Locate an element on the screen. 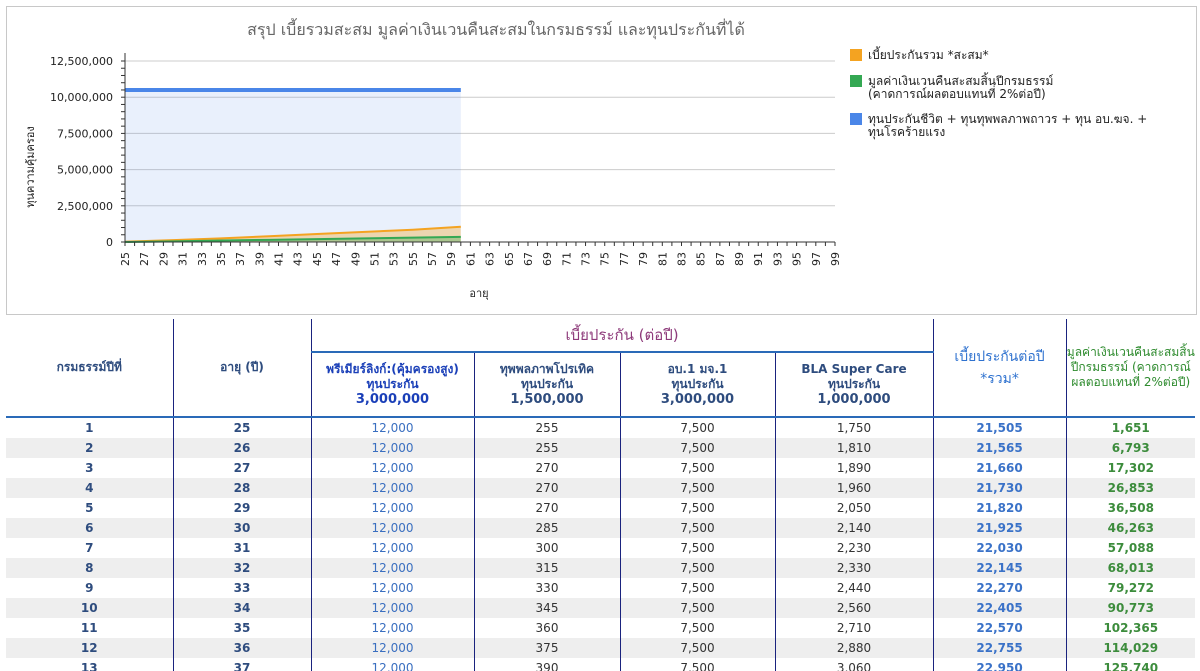  cell-policy-year: 12 is located at coordinates (90, 648).